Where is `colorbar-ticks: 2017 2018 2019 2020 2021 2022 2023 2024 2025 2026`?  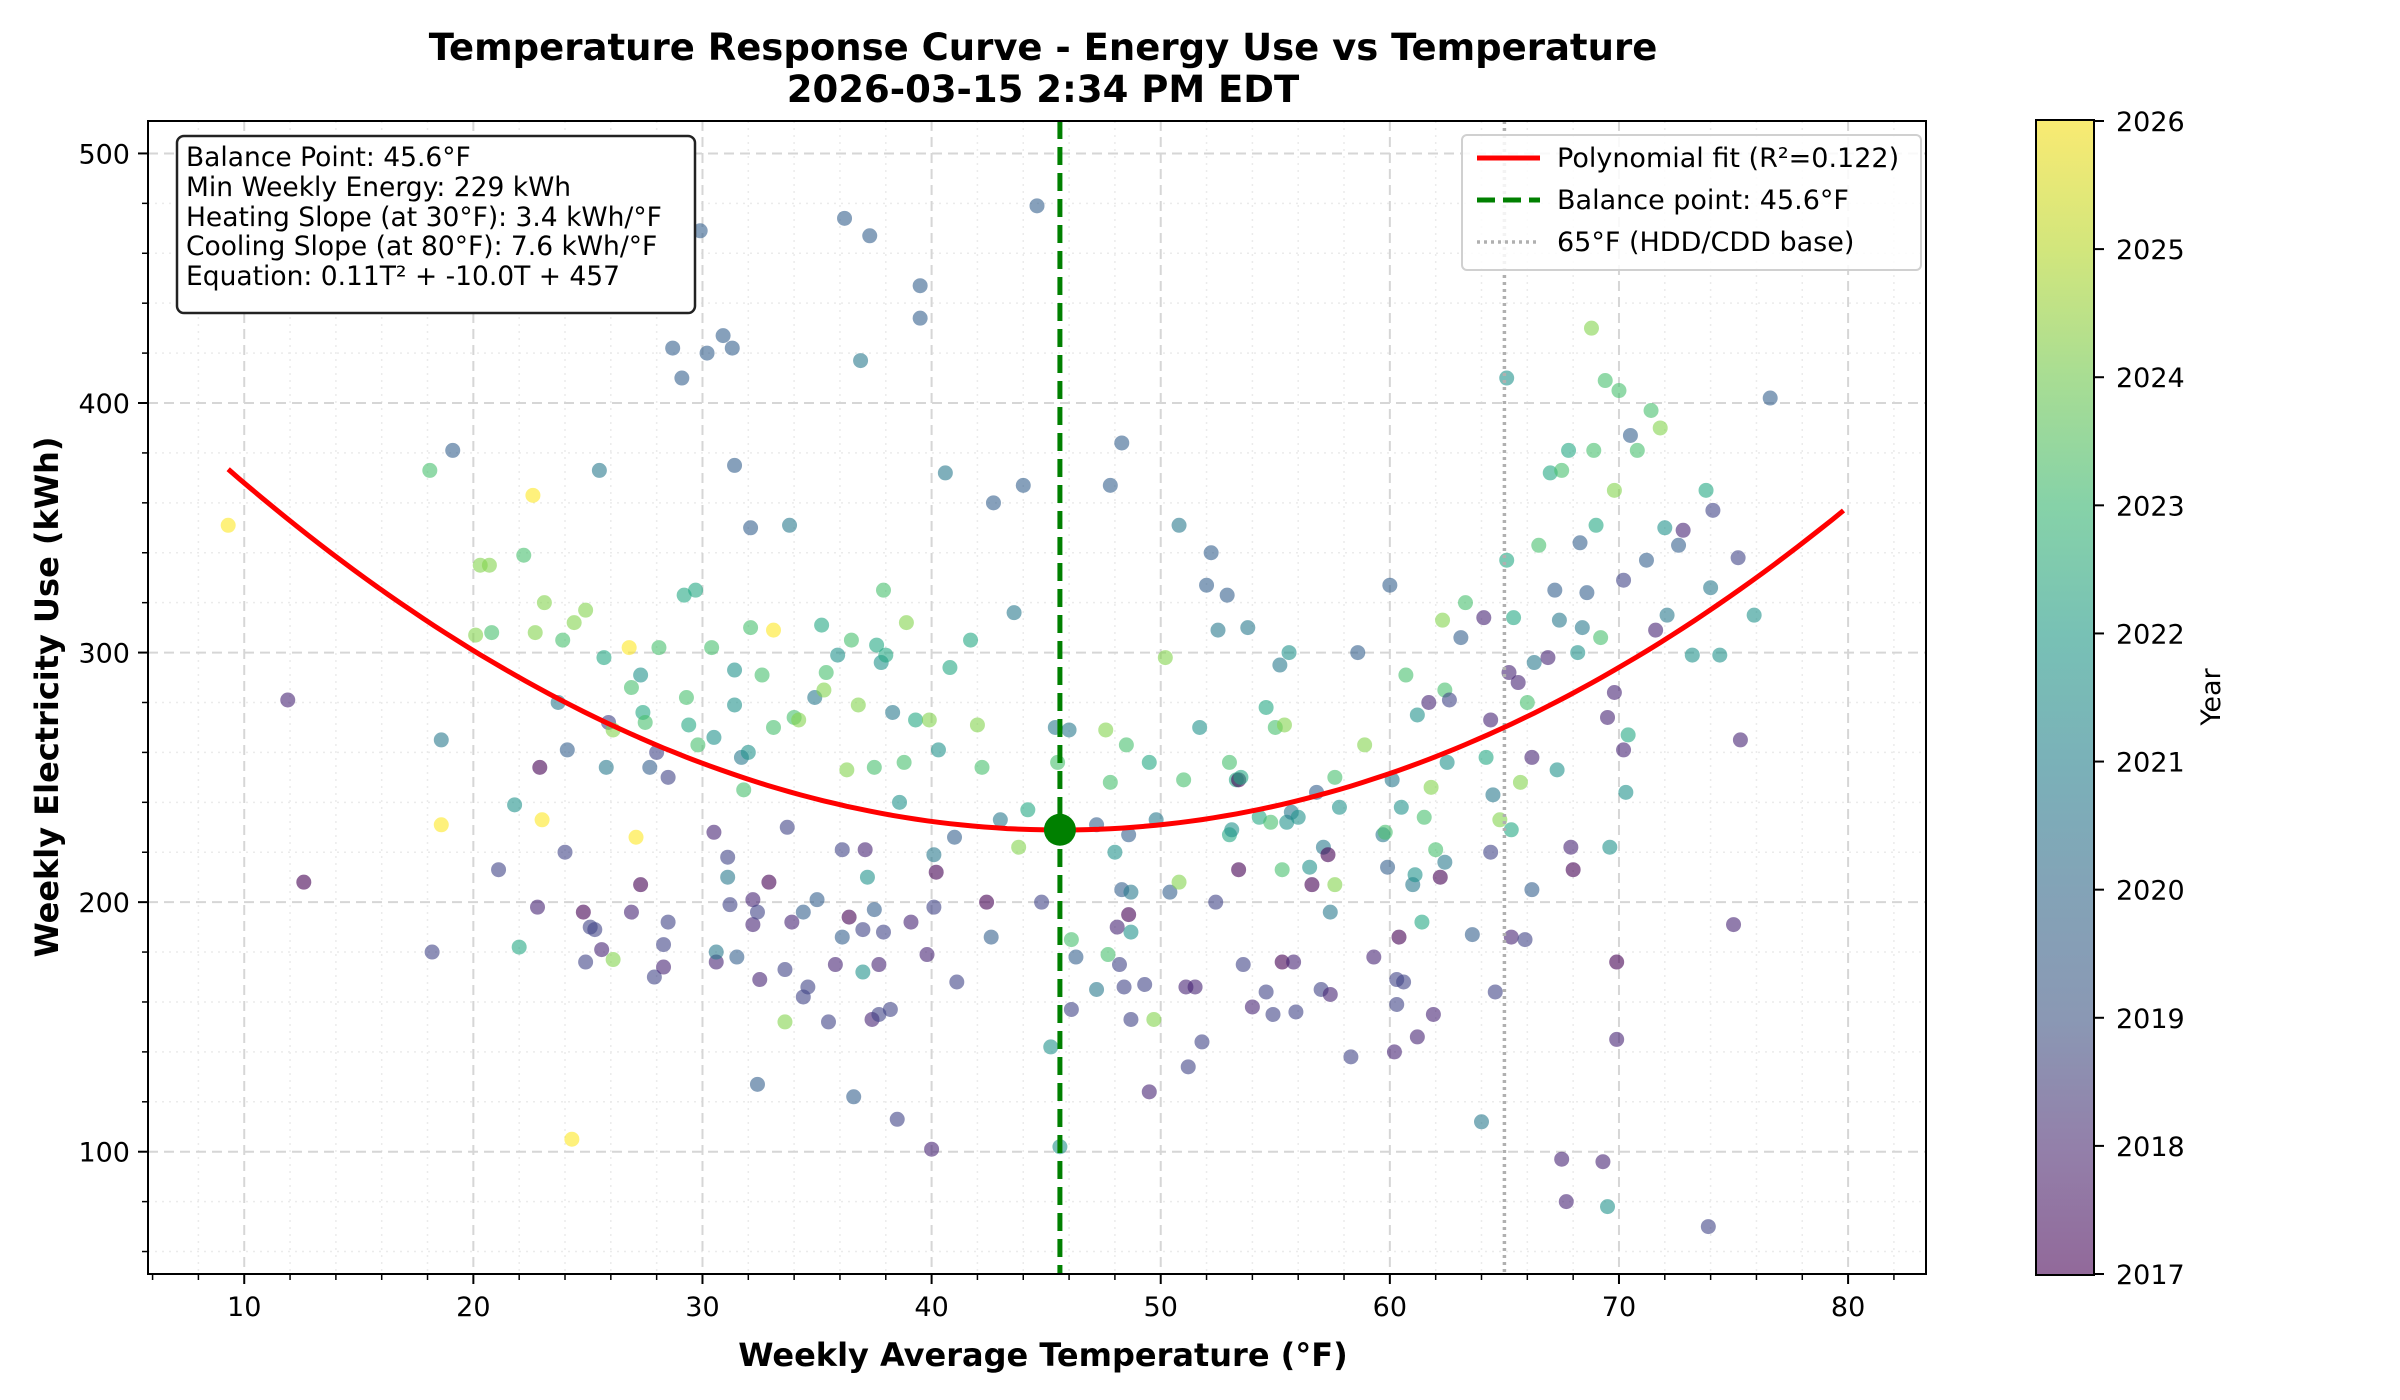
colorbar-ticks: 2017 2018 2019 2020 2021 2022 2023 2024 2025 2026 is located at coordinates (2139, 699).